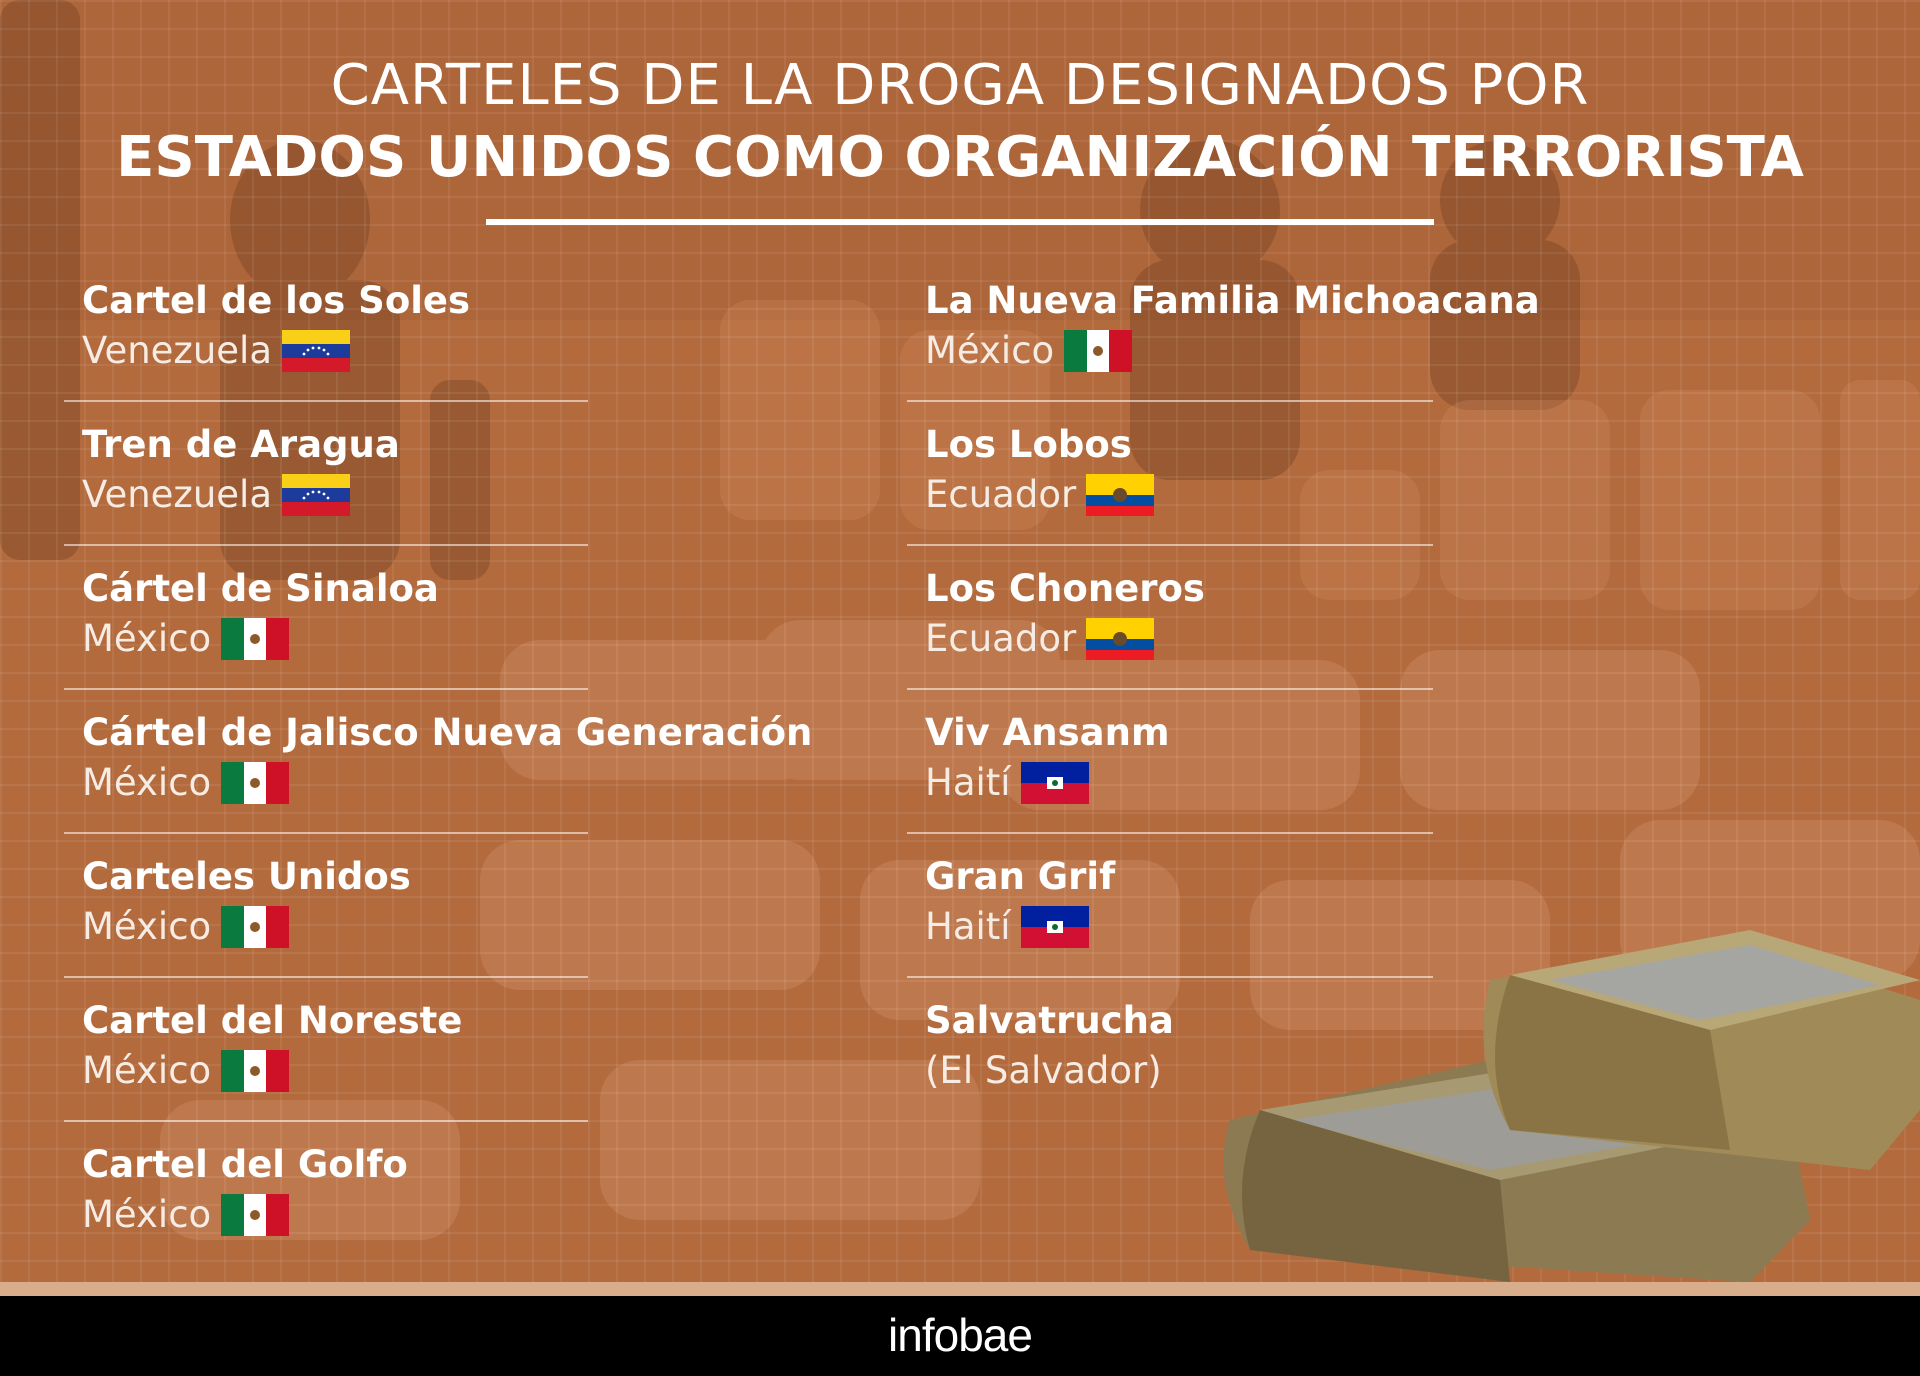 The image size is (1920, 1376). What do you see at coordinates (960, 1289) in the screenshot?
I see `footer-accent-strip` at bounding box center [960, 1289].